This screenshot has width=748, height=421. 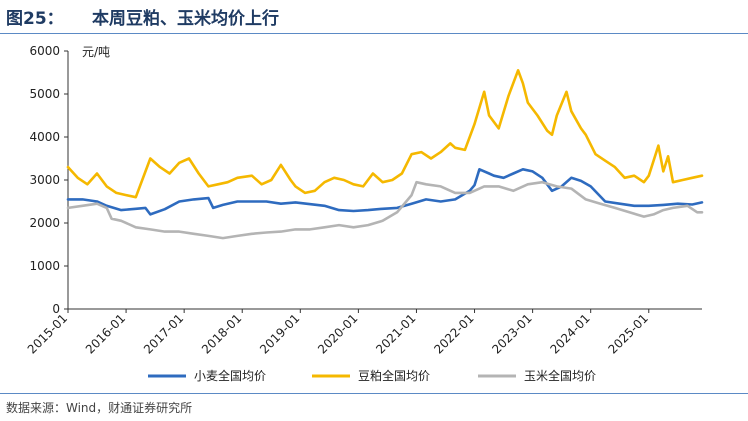 What do you see at coordinates (35, 19) in the screenshot?
I see `figure-number: 图25：` at bounding box center [35, 19].